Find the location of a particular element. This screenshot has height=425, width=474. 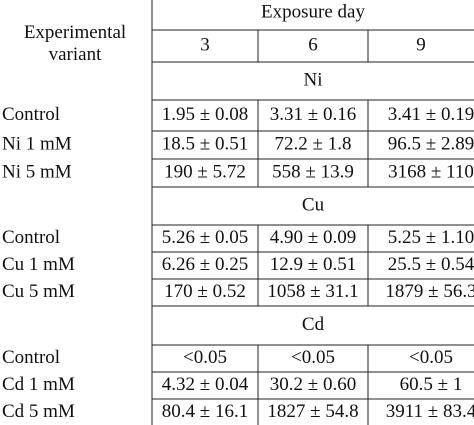

cell: 190 ± 5.72 is located at coordinates (205, 171).